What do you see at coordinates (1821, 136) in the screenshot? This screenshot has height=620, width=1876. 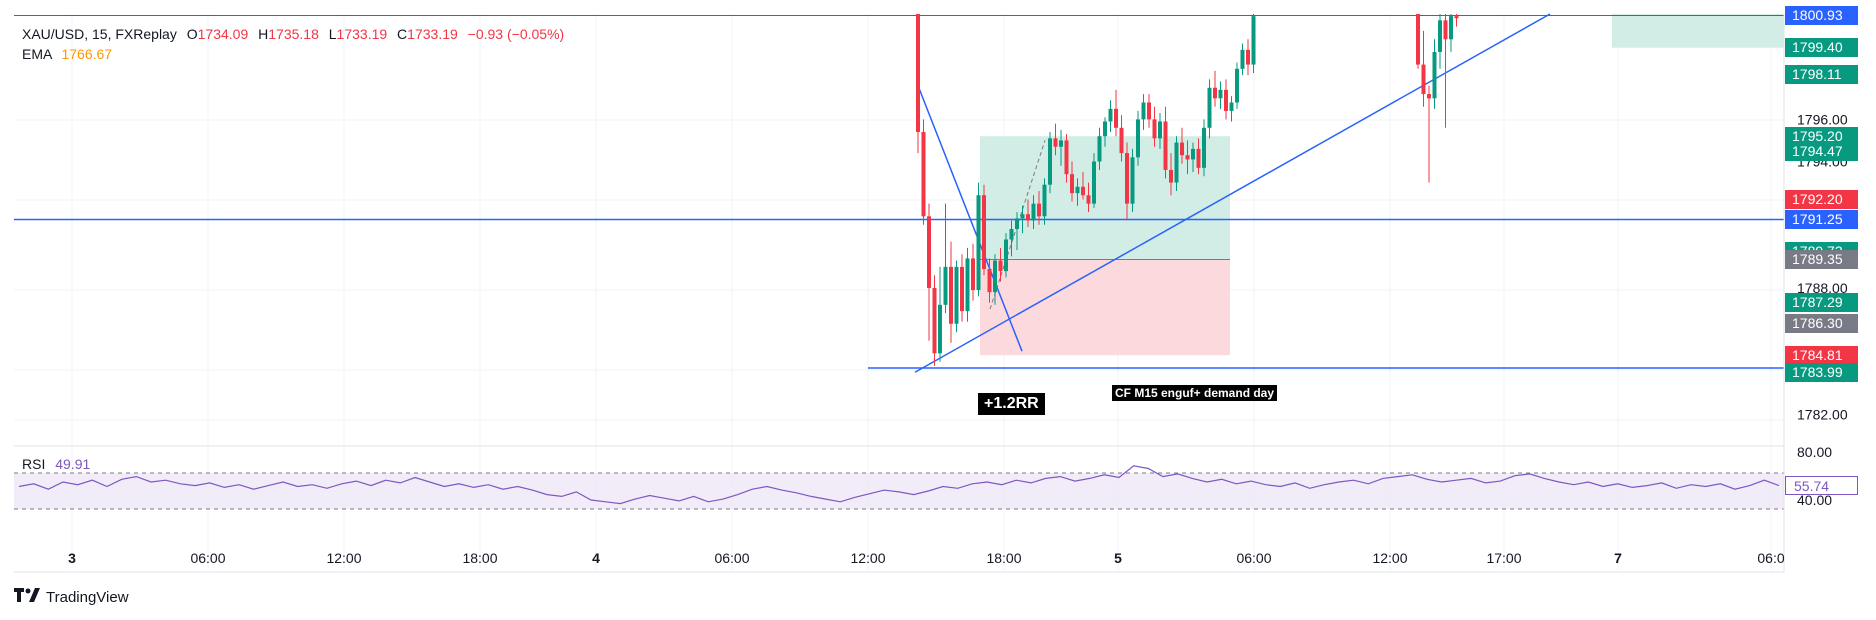 I see `price-tag-3: 1795.20` at bounding box center [1821, 136].